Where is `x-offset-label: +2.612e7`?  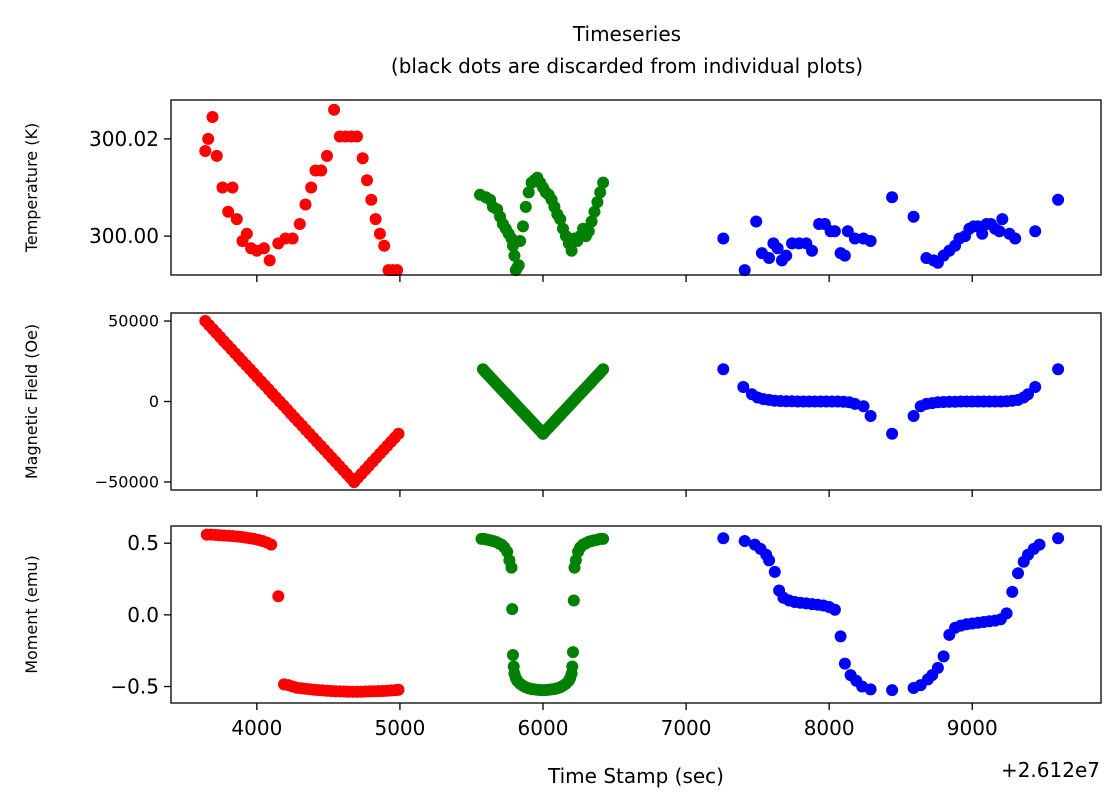
x-offset-label: +2.612e7 is located at coordinates (1050, 770).